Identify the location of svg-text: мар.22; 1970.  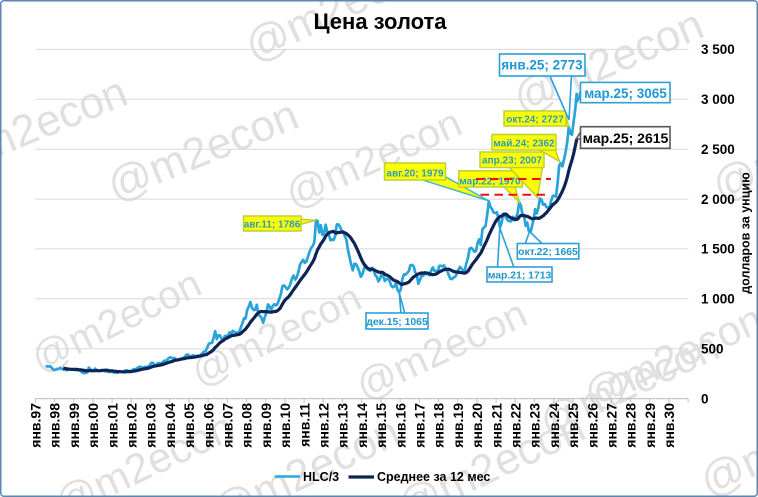
(490, 182).